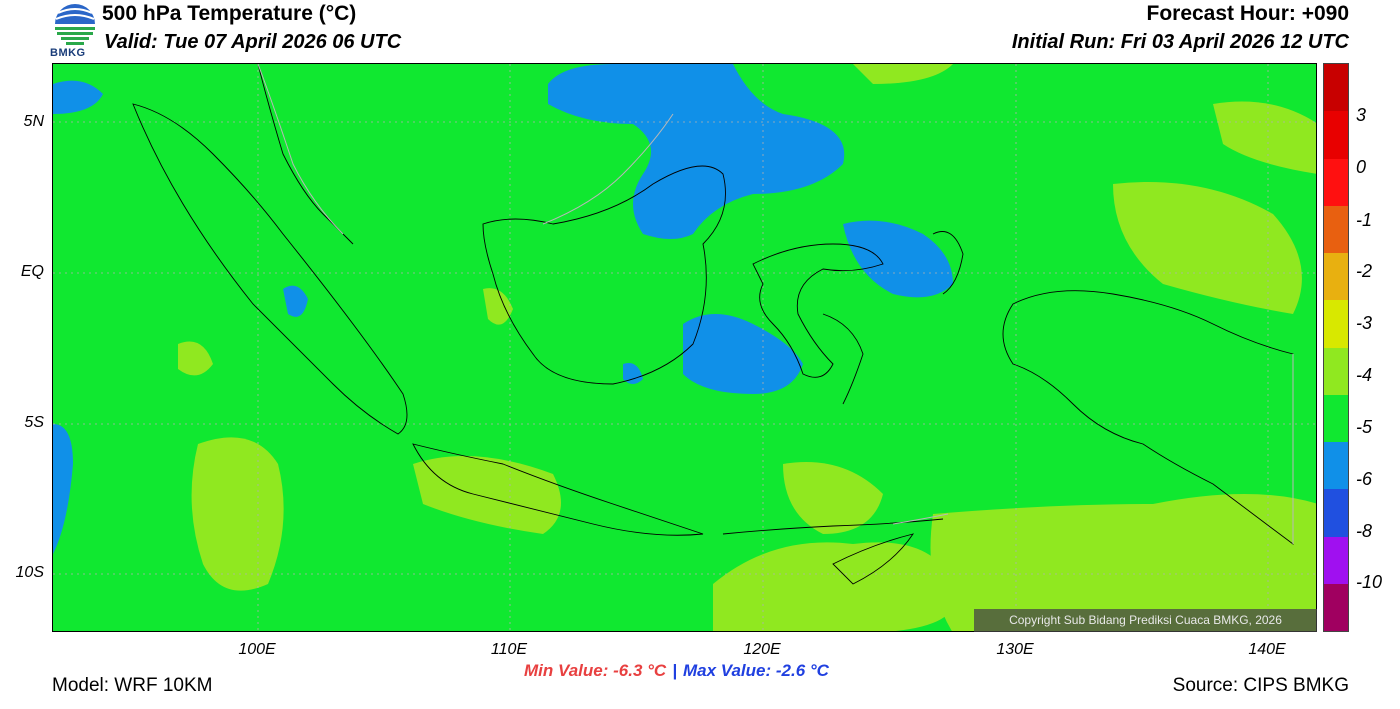 Image resolution: width=1400 pixels, height=709 pixels. I want to click on forecast-hour: Forecast Hour: +090, so click(1248, 13).